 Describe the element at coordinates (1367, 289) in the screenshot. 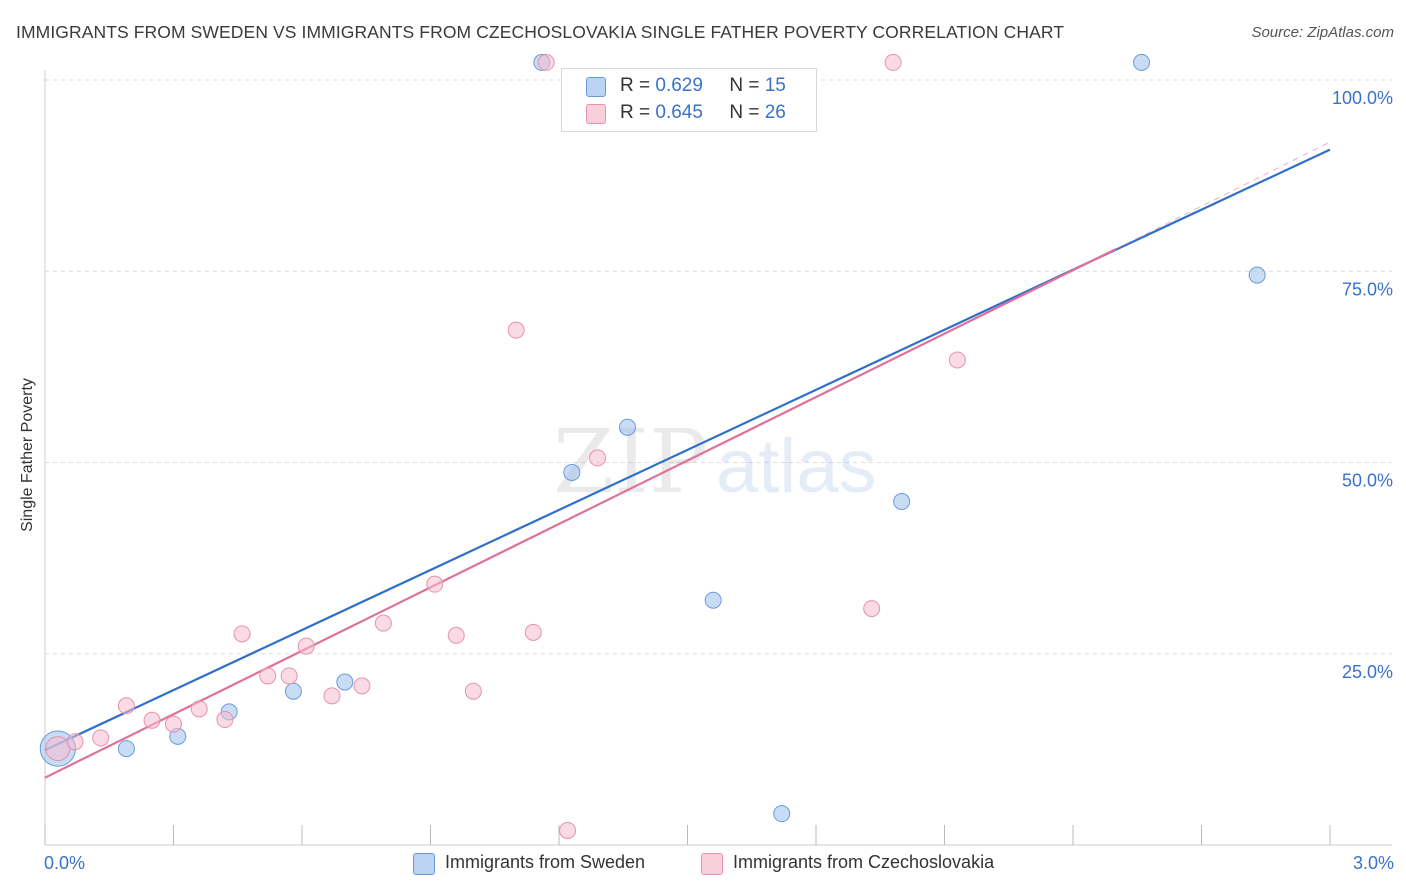

I see `y-tick-label-75: 75.0%` at that location.